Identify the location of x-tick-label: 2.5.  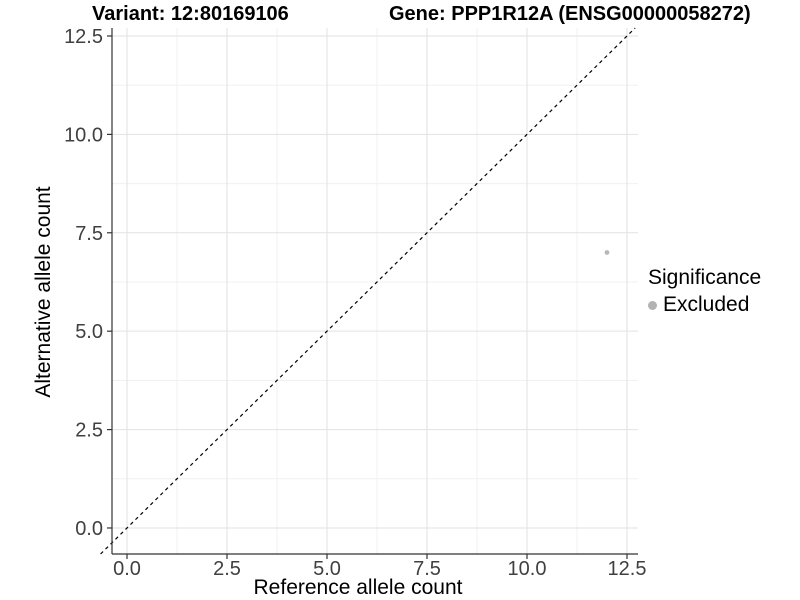
(227, 569).